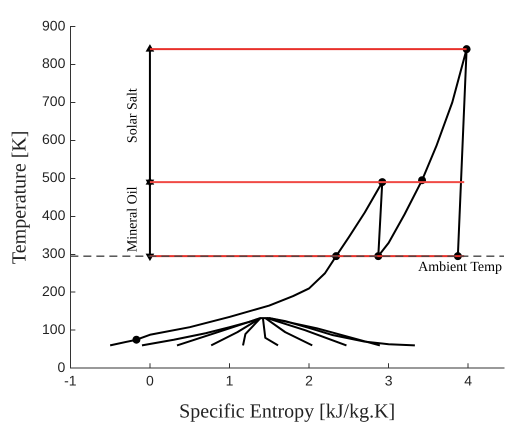  Describe the element at coordinates (309, 380) in the screenshot. I see `x-tick-label: 2` at that location.